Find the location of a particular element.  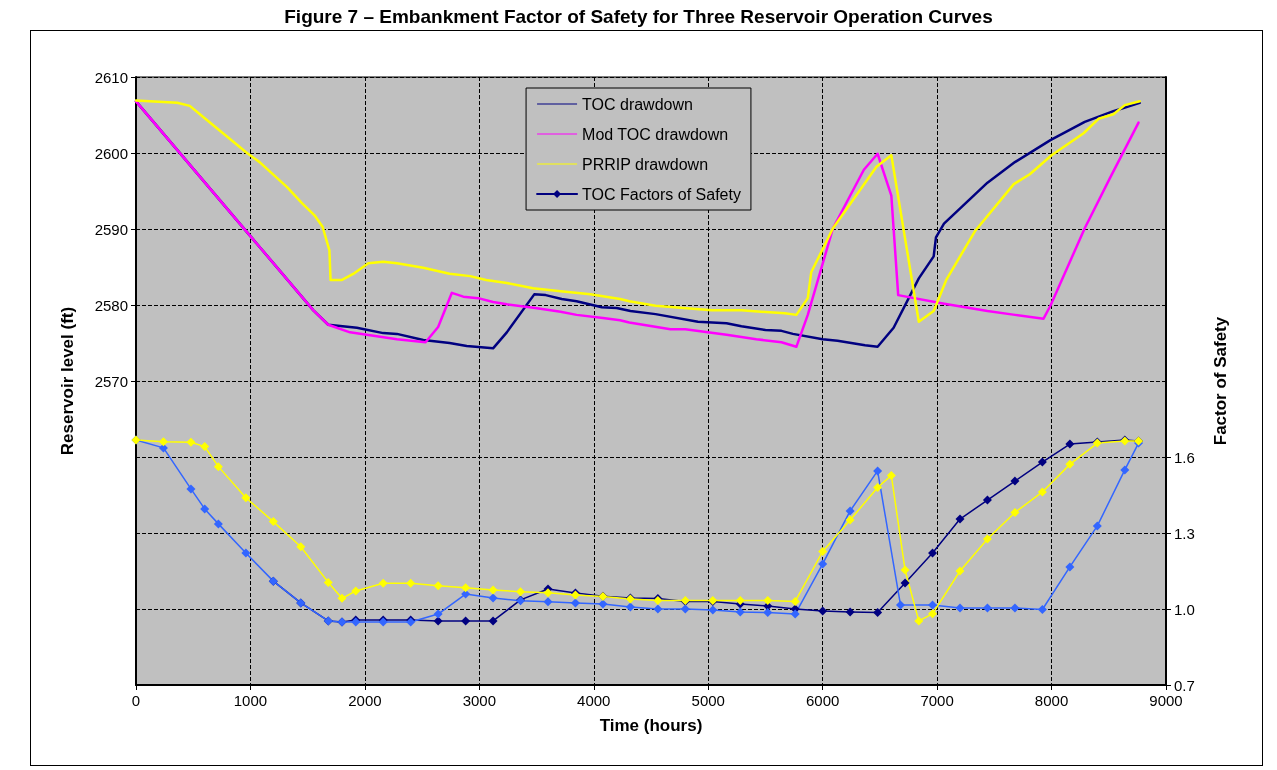

y-tick-label: 2570 is located at coordinates (111, 381).